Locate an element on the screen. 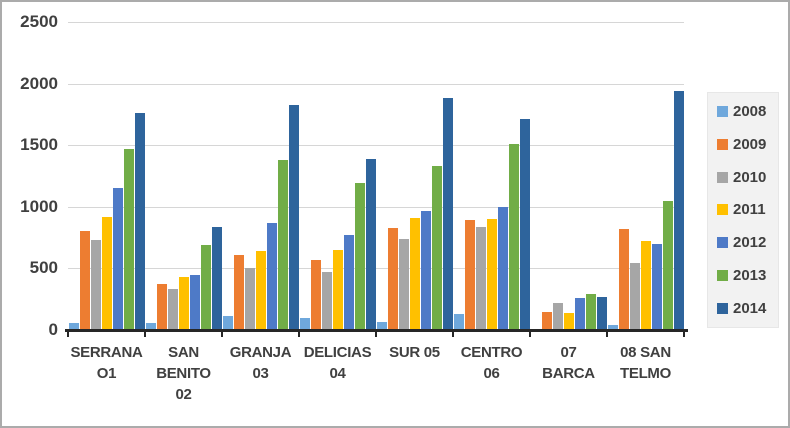  legend-swatch-2010 is located at coordinates (722, 177).